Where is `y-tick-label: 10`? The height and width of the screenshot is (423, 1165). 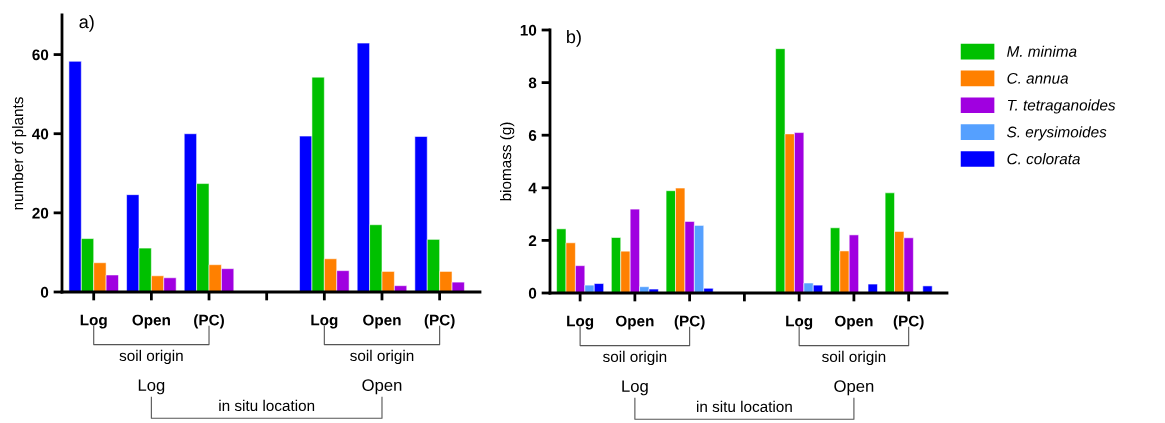
y-tick-label: 10 is located at coordinates (528, 30).